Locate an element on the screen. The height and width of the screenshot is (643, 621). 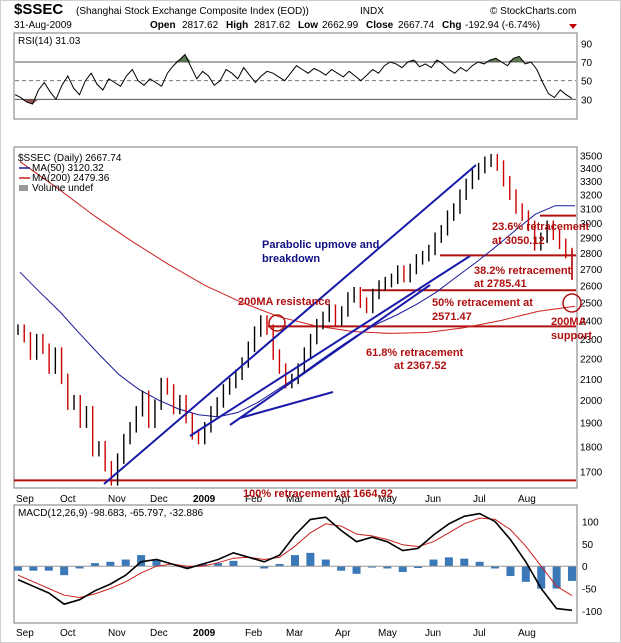
price-y-tick: 2200 is located at coordinates (591, 360).